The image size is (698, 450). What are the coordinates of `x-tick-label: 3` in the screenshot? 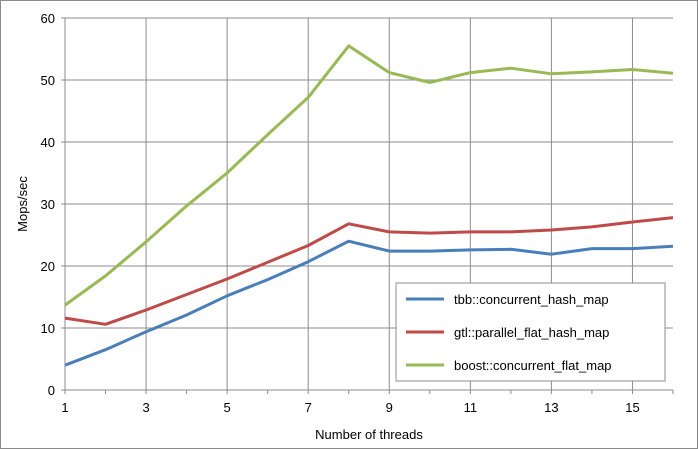 It's located at (145, 407).